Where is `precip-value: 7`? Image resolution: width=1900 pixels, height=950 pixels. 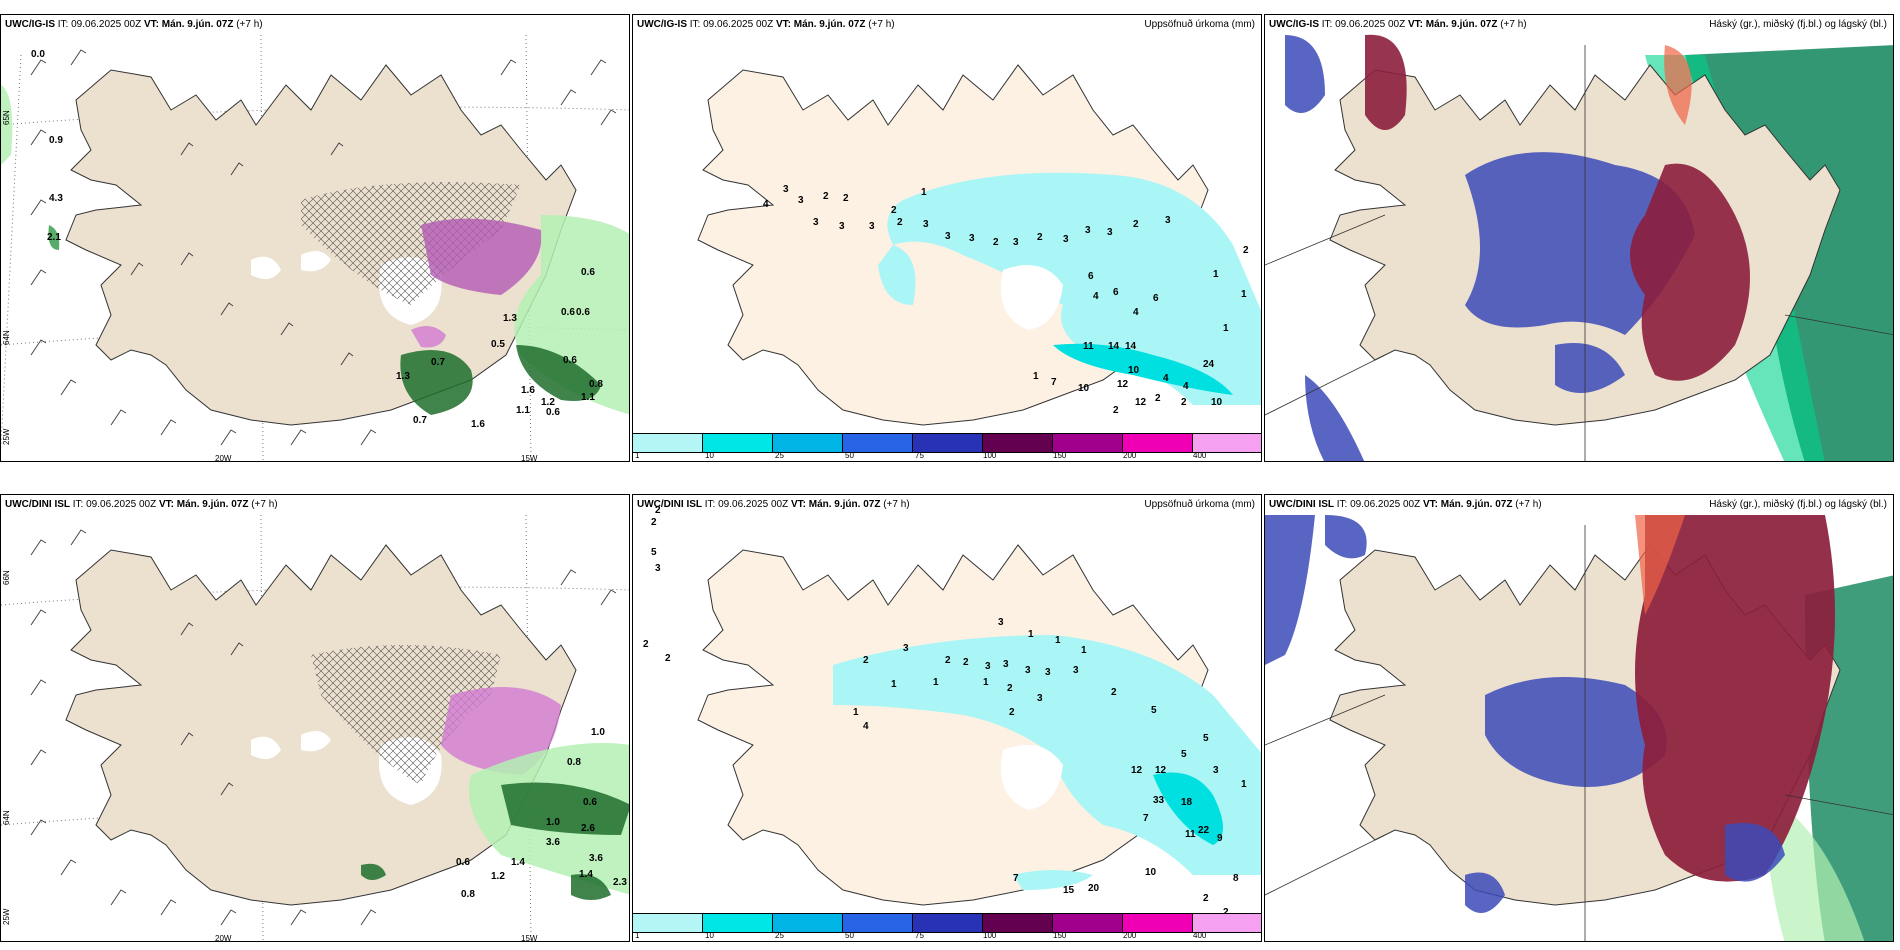 precip-value: 7 is located at coordinates (1016, 878).